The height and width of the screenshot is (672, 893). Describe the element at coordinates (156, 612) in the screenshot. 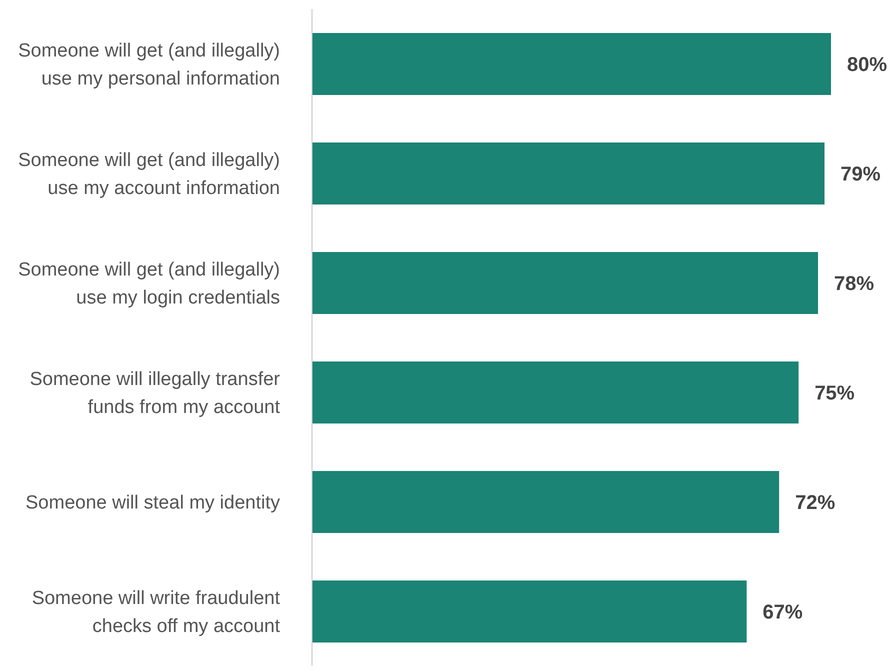

I see `y-tick-label: Someone will write fraudulent checks off my account` at that location.